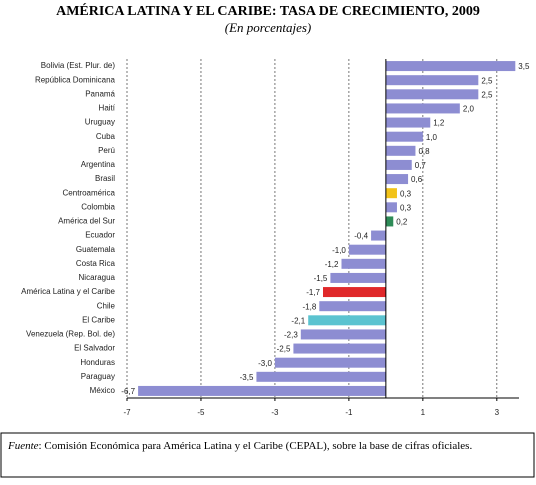 This screenshot has height=485, width=536. What do you see at coordinates (106, 136) in the screenshot?
I see `category-label: Cuba` at bounding box center [106, 136].